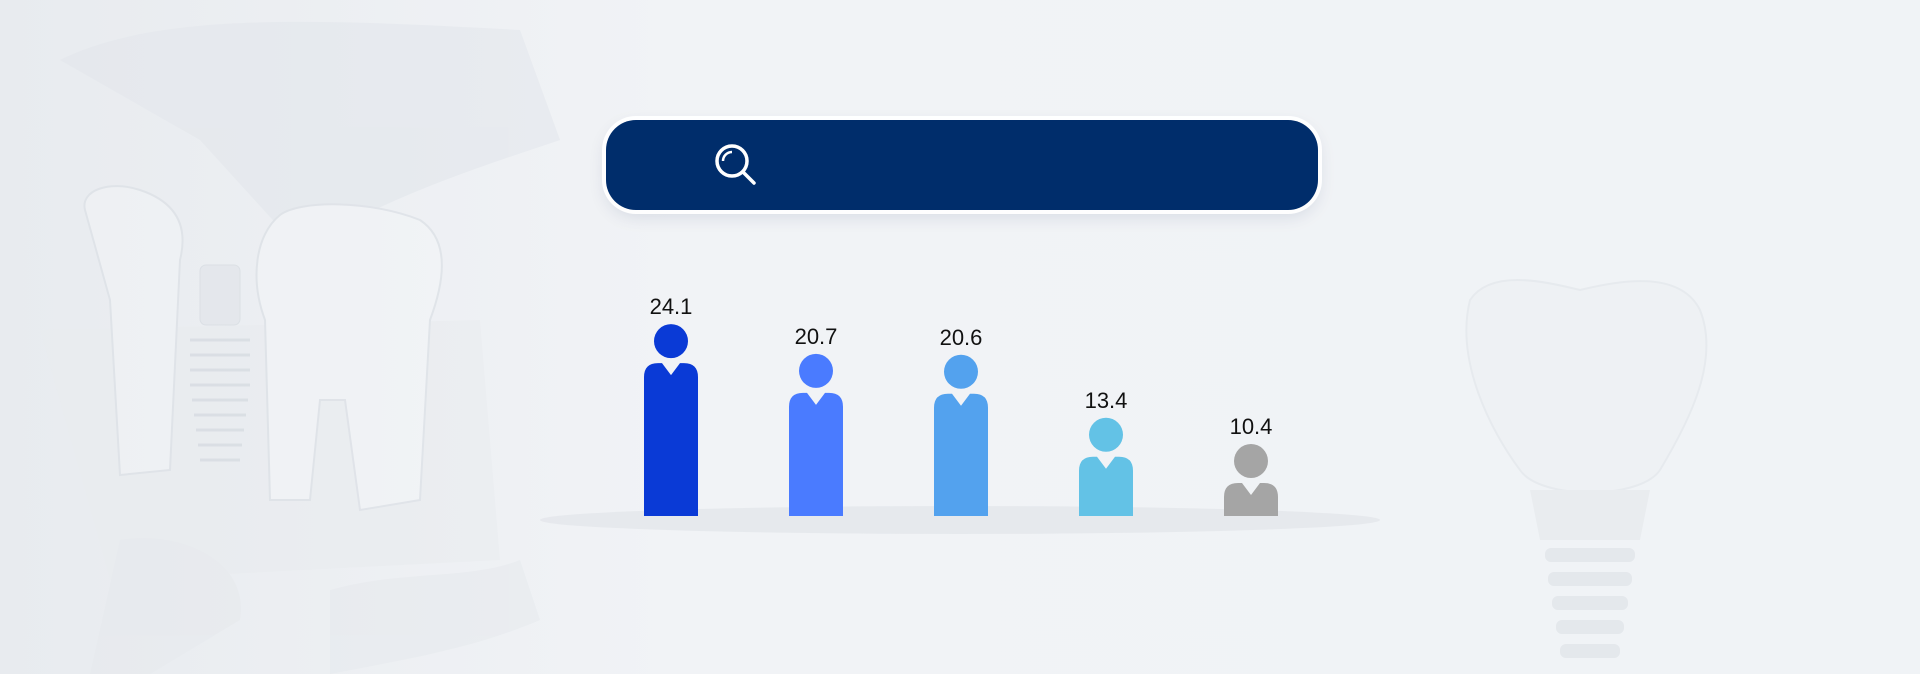 This screenshot has height=674, width=1920. What do you see at coordinates (961, 337) in the screenshot?
I see `data-label-3: 20.6` at bounding box center [961, 337].